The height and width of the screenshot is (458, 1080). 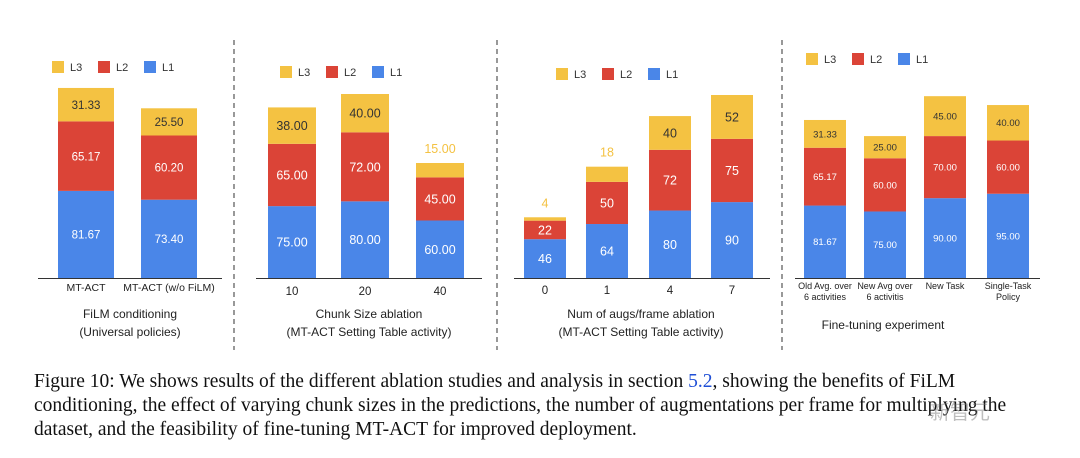 I want to click on data-label-l1: 64, so click(x=607, y=252).